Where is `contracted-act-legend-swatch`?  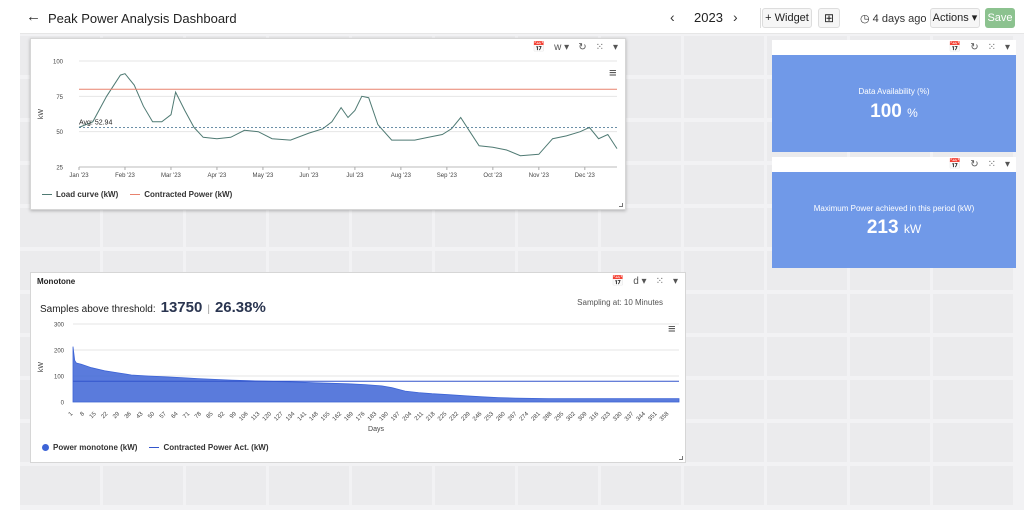
contracted-act-legend-swatch is located at coordinates (154, 447).